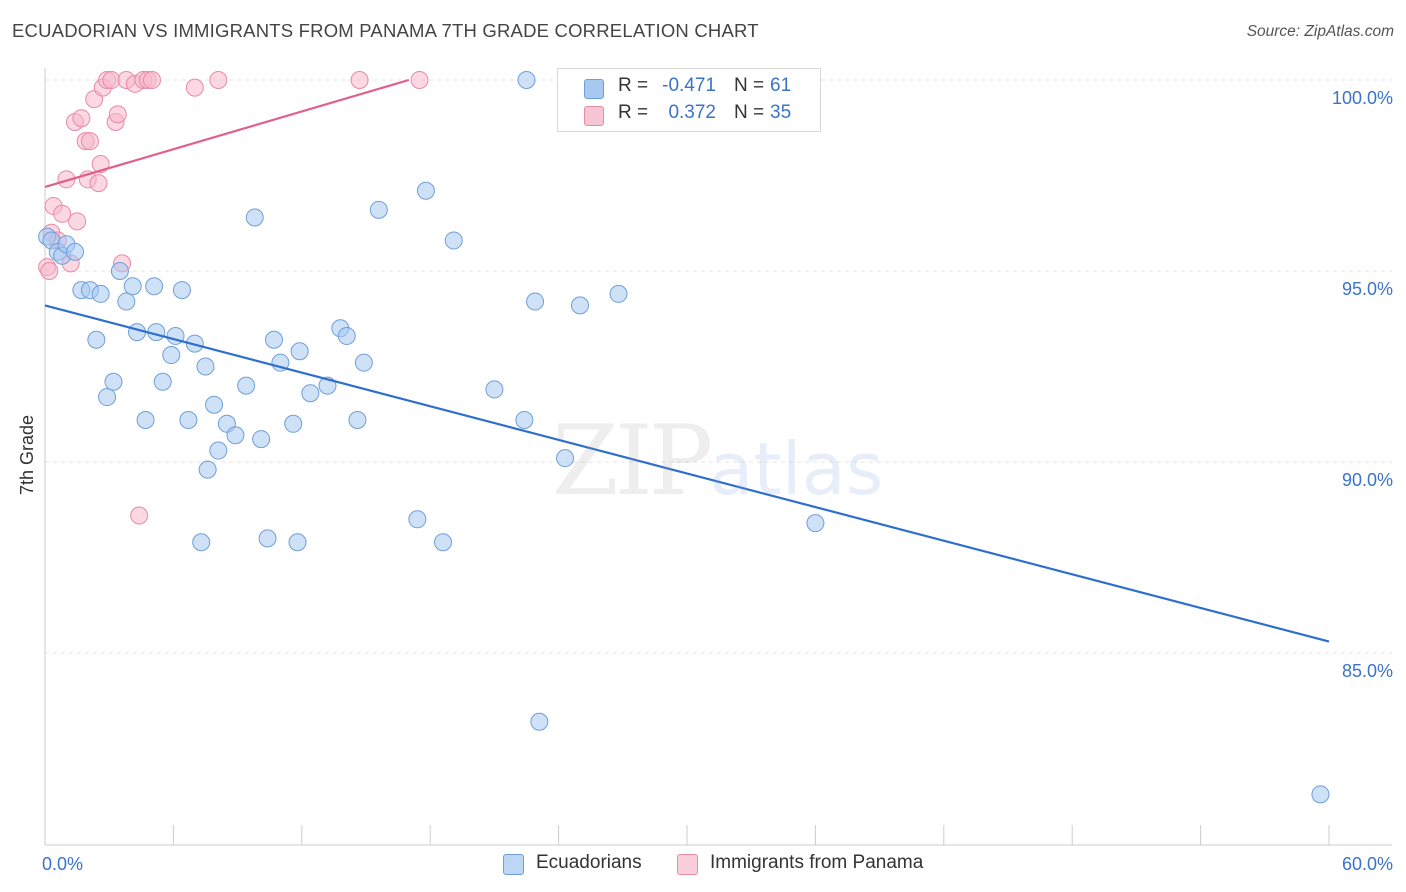 Image resolution: width=1406 pixels, height=892 pixels. What do you see at coordinates (62, 864) in the screenshot?
I see `x-tick-label-min: 0.0%` at bounding box center [62, 864].